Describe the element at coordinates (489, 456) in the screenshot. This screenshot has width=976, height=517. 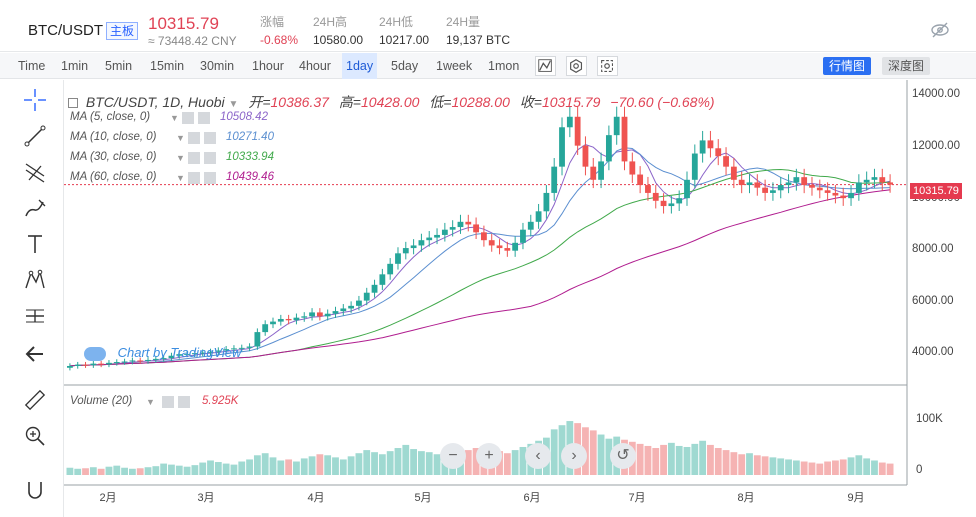
I see `zoom-in-button: +` at that location.